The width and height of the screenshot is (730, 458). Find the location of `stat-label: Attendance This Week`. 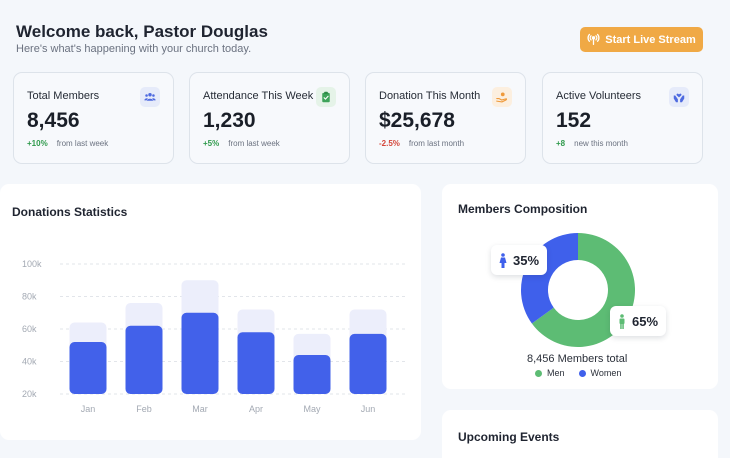

stat-label: Attendance This Week is located at coordinates (258, 96).